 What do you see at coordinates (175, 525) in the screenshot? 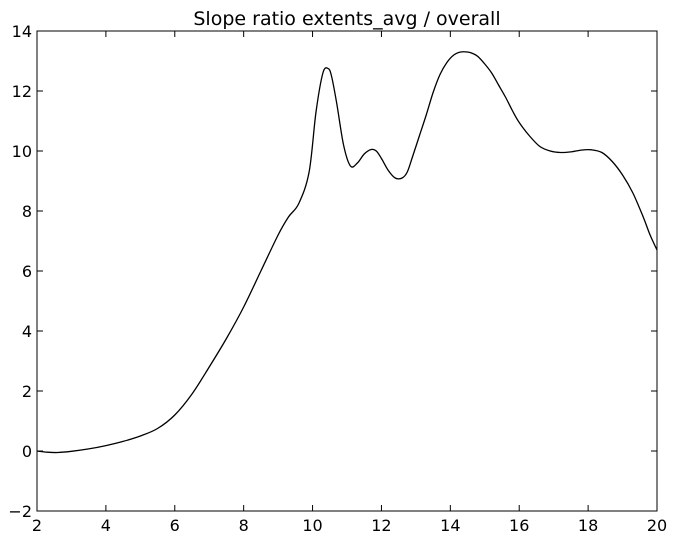
I see `x-tick-label: 6` at bounding box center [175, 525].